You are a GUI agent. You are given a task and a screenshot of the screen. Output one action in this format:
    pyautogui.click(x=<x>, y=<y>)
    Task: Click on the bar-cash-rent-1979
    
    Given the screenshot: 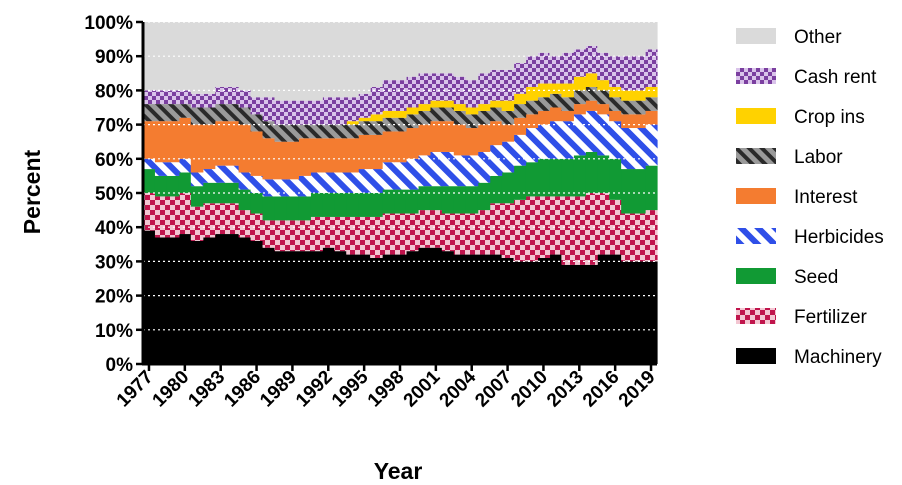 What is the action you would take?
    pyautogui.click(x=173, y=97)
    